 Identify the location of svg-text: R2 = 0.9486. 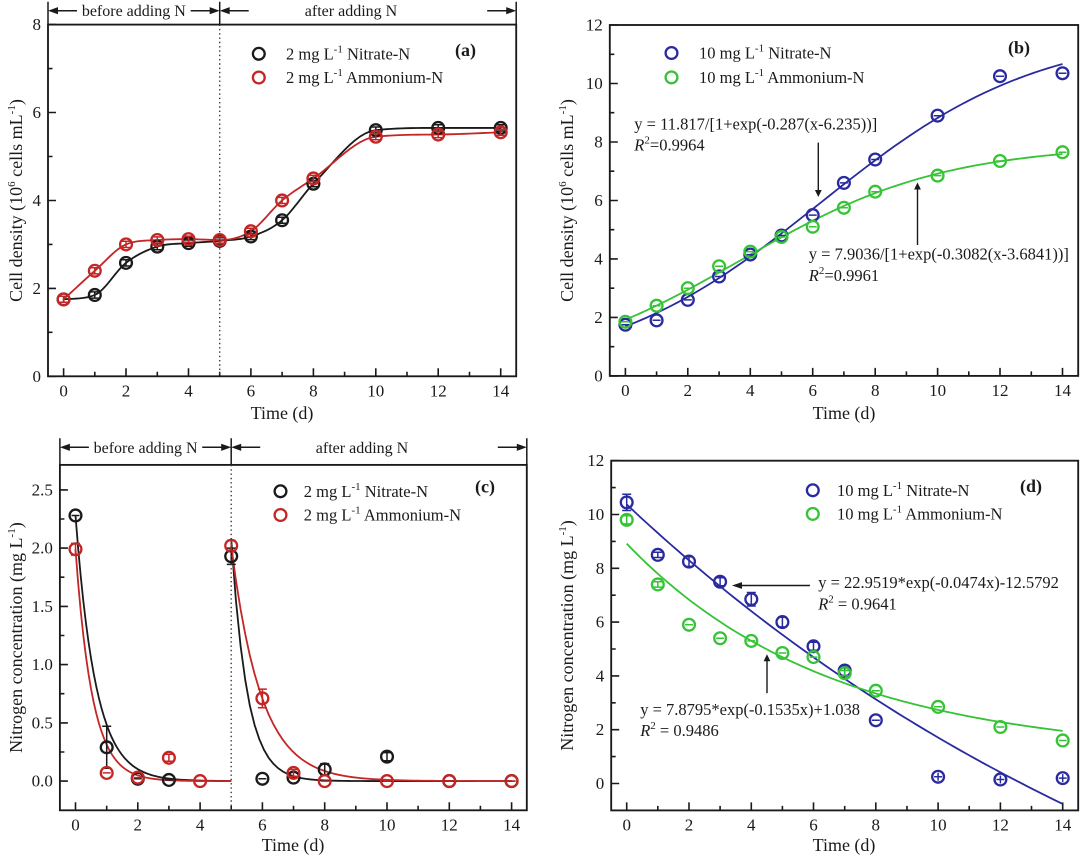
(679, 730).